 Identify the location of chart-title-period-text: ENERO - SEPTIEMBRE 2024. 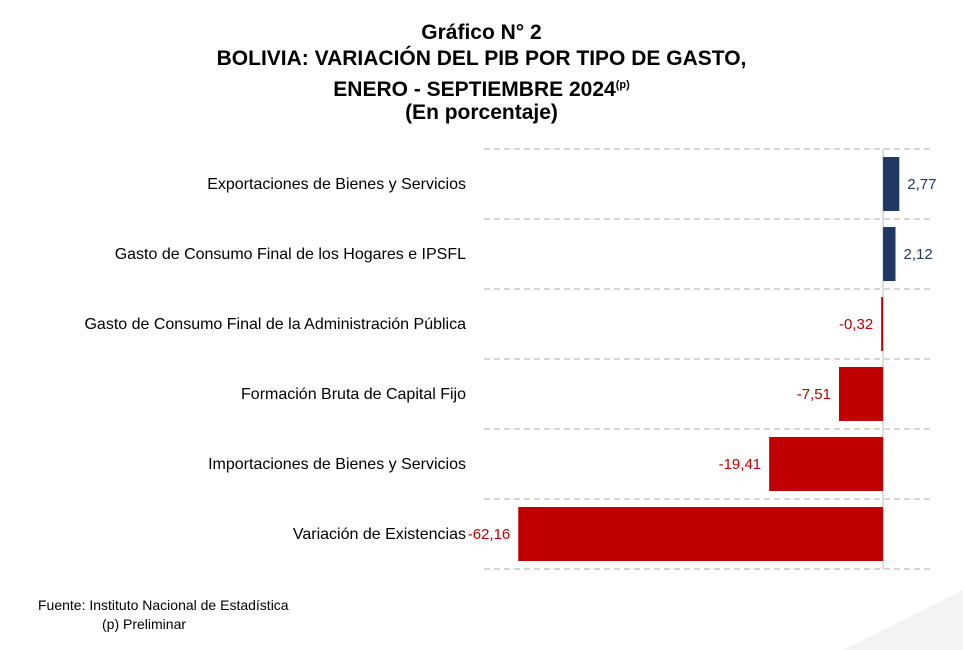
(474, 89).